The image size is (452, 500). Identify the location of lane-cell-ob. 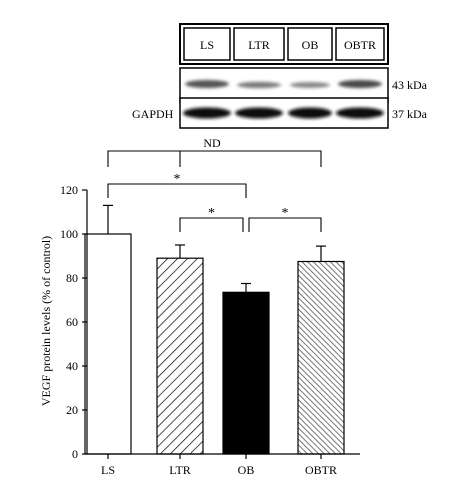
(310, 44).